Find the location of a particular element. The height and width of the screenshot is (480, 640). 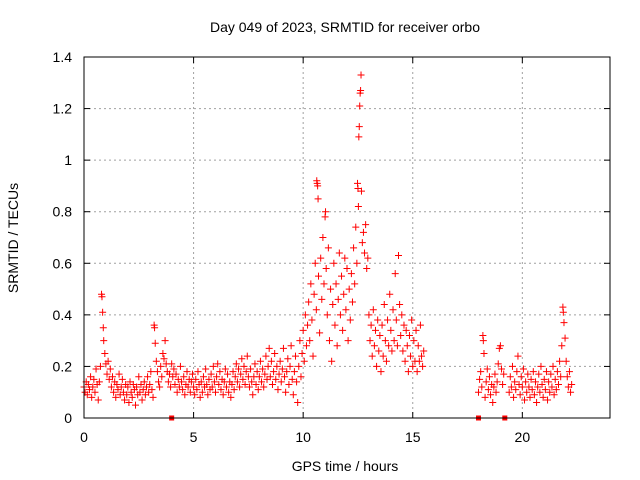

x-tick-label: 20 is located at coordinates (523, 437).